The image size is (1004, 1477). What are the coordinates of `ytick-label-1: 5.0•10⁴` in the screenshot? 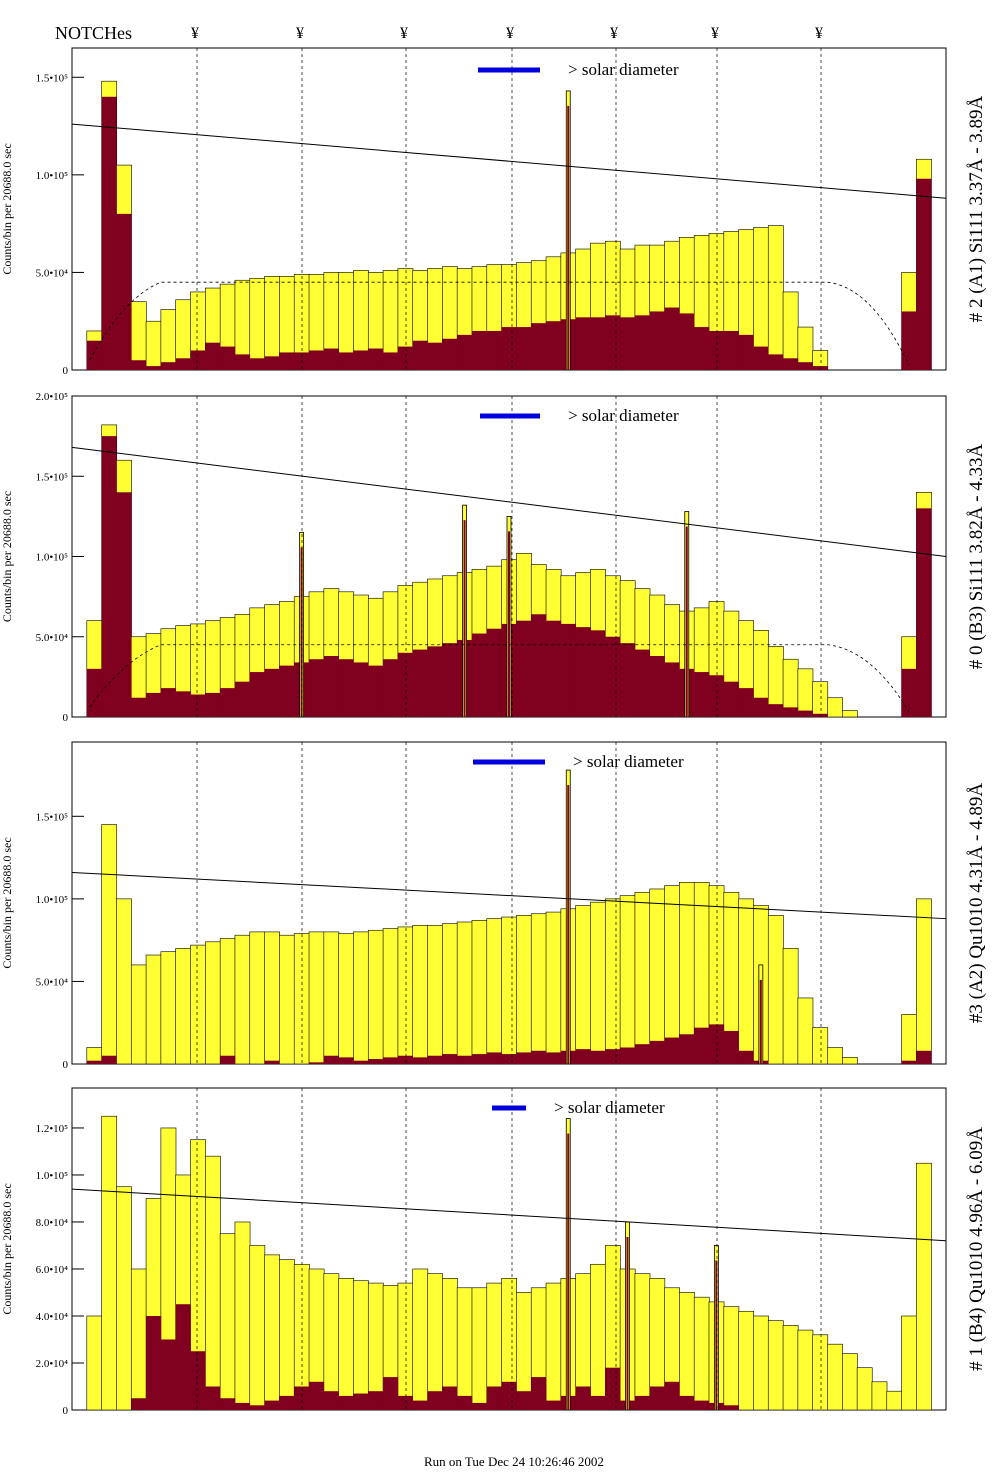 It's located at (52, 982).